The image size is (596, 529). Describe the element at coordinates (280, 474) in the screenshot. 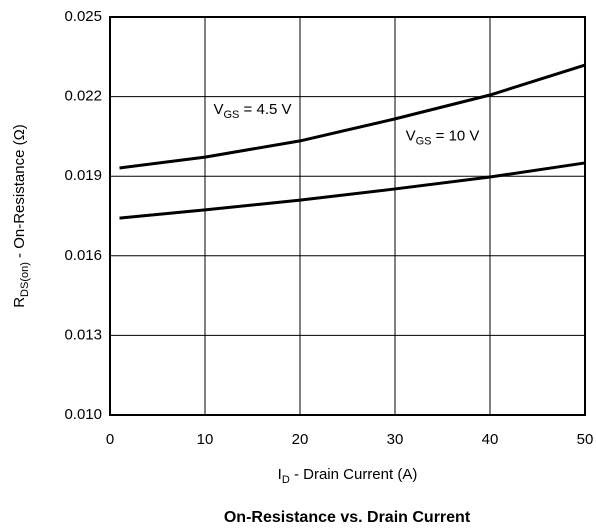

I see `x-axis-label-part: I` at that location.